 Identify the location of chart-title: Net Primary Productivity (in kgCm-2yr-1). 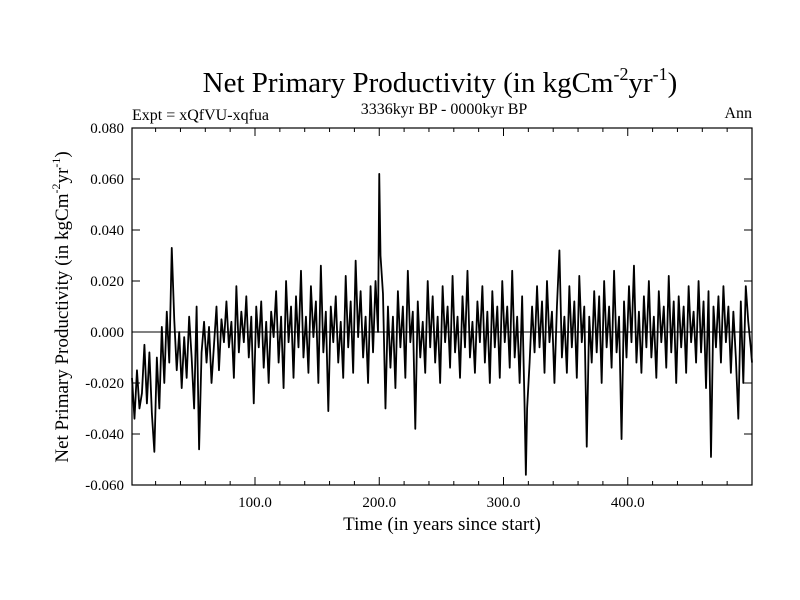
(440, 81).